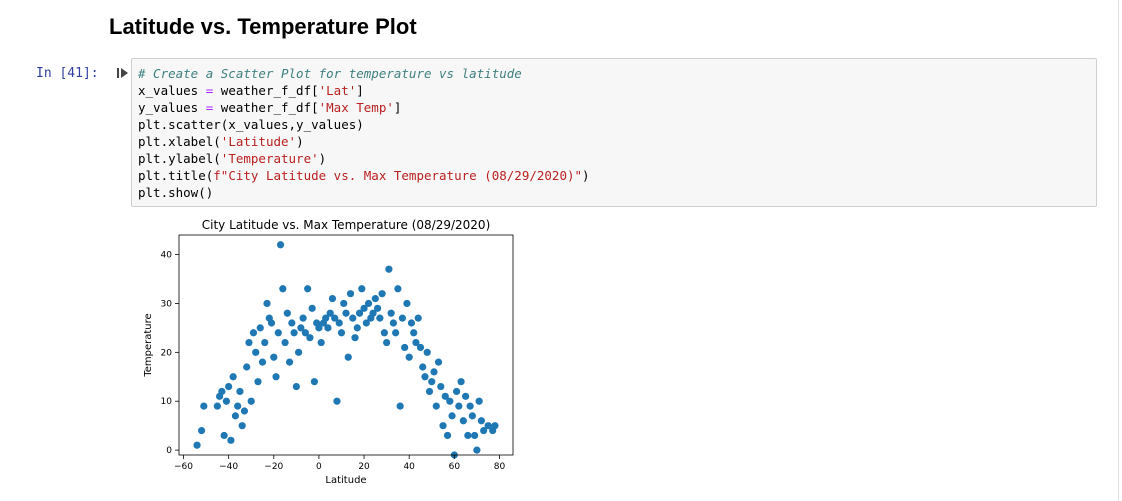  Describe the element at coordinates (169, 451) in the screenshot. I see `y-tick-label: 0` at that location.